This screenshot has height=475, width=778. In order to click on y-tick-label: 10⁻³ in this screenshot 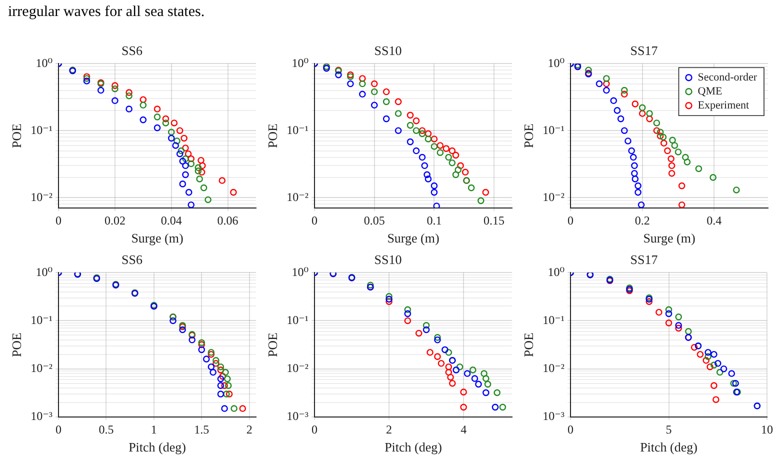, I will do `click(553, 416)`.